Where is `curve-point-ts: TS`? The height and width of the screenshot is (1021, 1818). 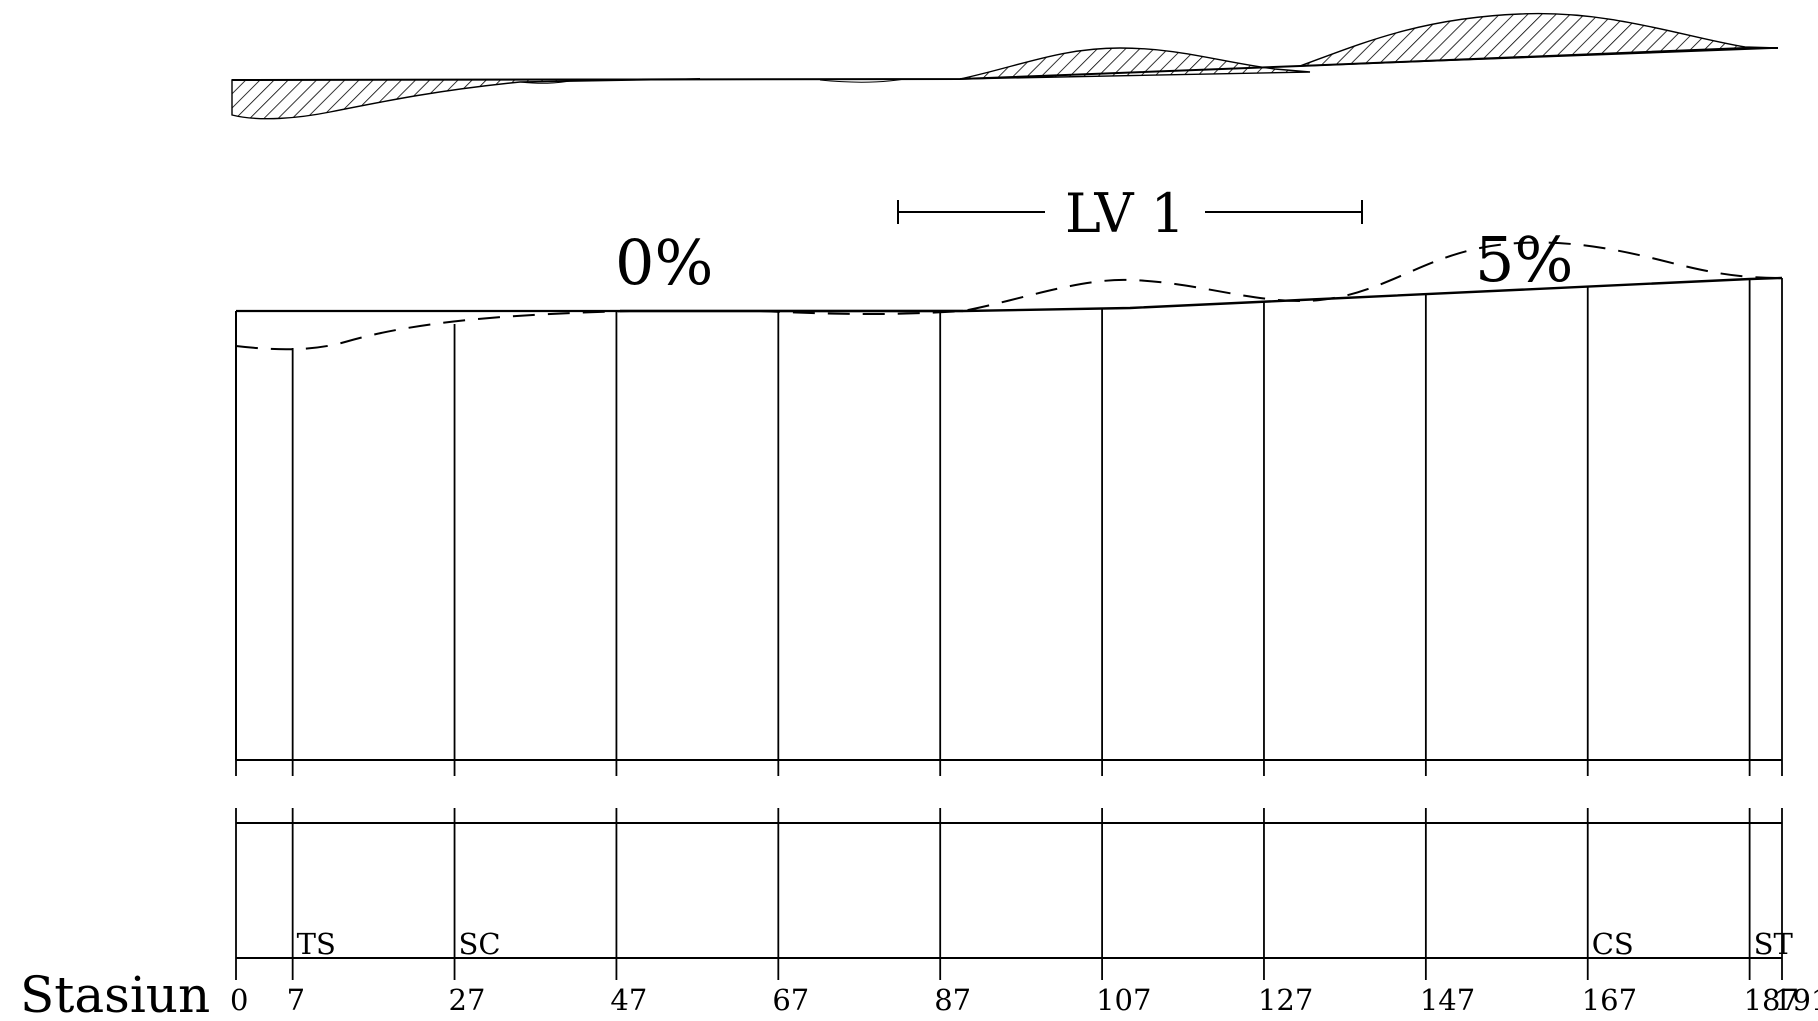
curve-point-ts: TS is located at coordinates (316, 944).